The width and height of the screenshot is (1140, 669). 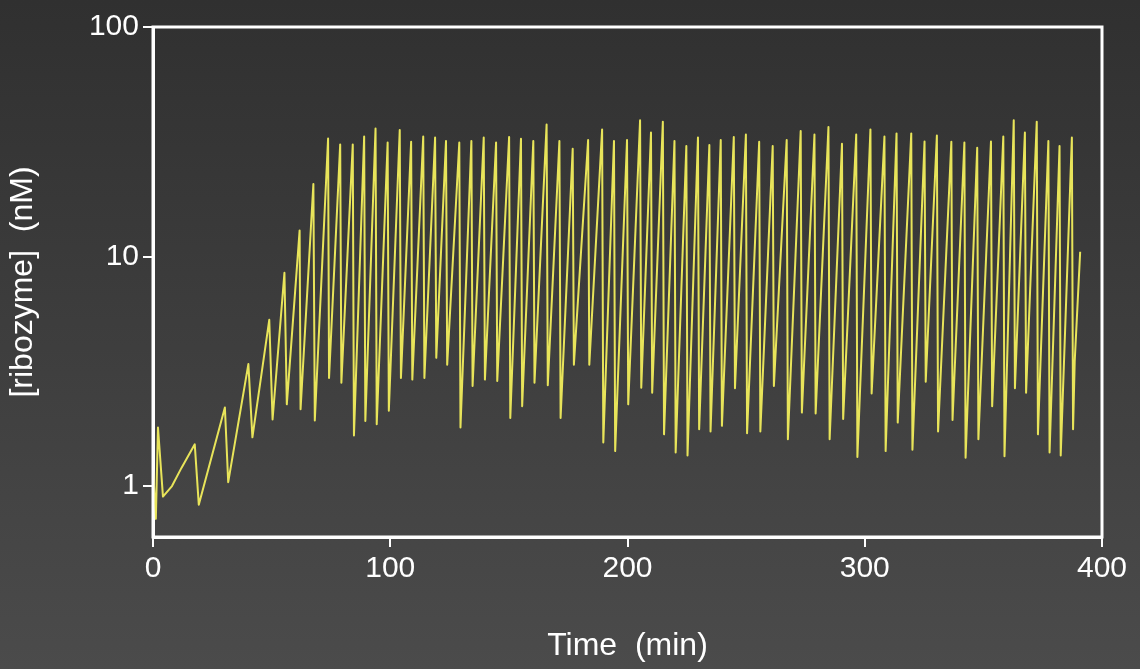 I want to click on y-tick-label: 100, so click(x=113, y=25).